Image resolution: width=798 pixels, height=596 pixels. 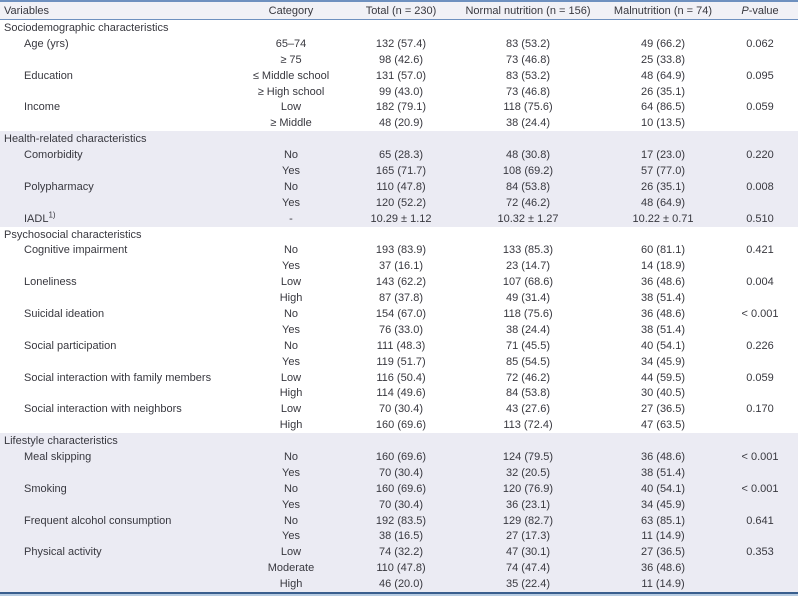 I want to click on pvalue-cell: 0.226, so click(x=760, y=345).